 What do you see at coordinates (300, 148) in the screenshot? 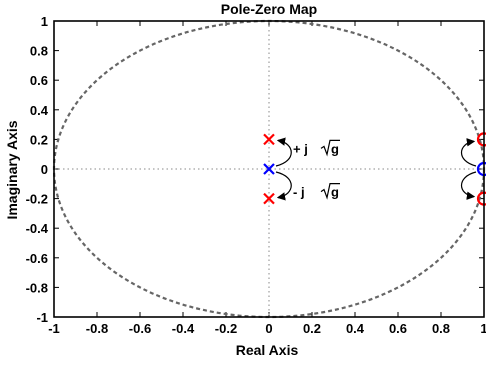
I see `annotation-sign: + j` at bounding box center [300, 148].